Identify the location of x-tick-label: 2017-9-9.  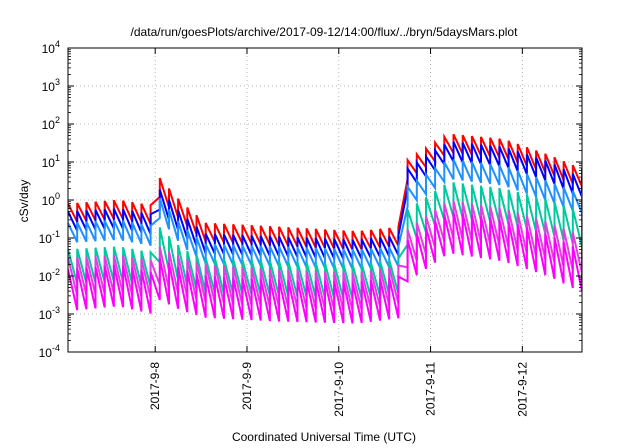
(247, 386).